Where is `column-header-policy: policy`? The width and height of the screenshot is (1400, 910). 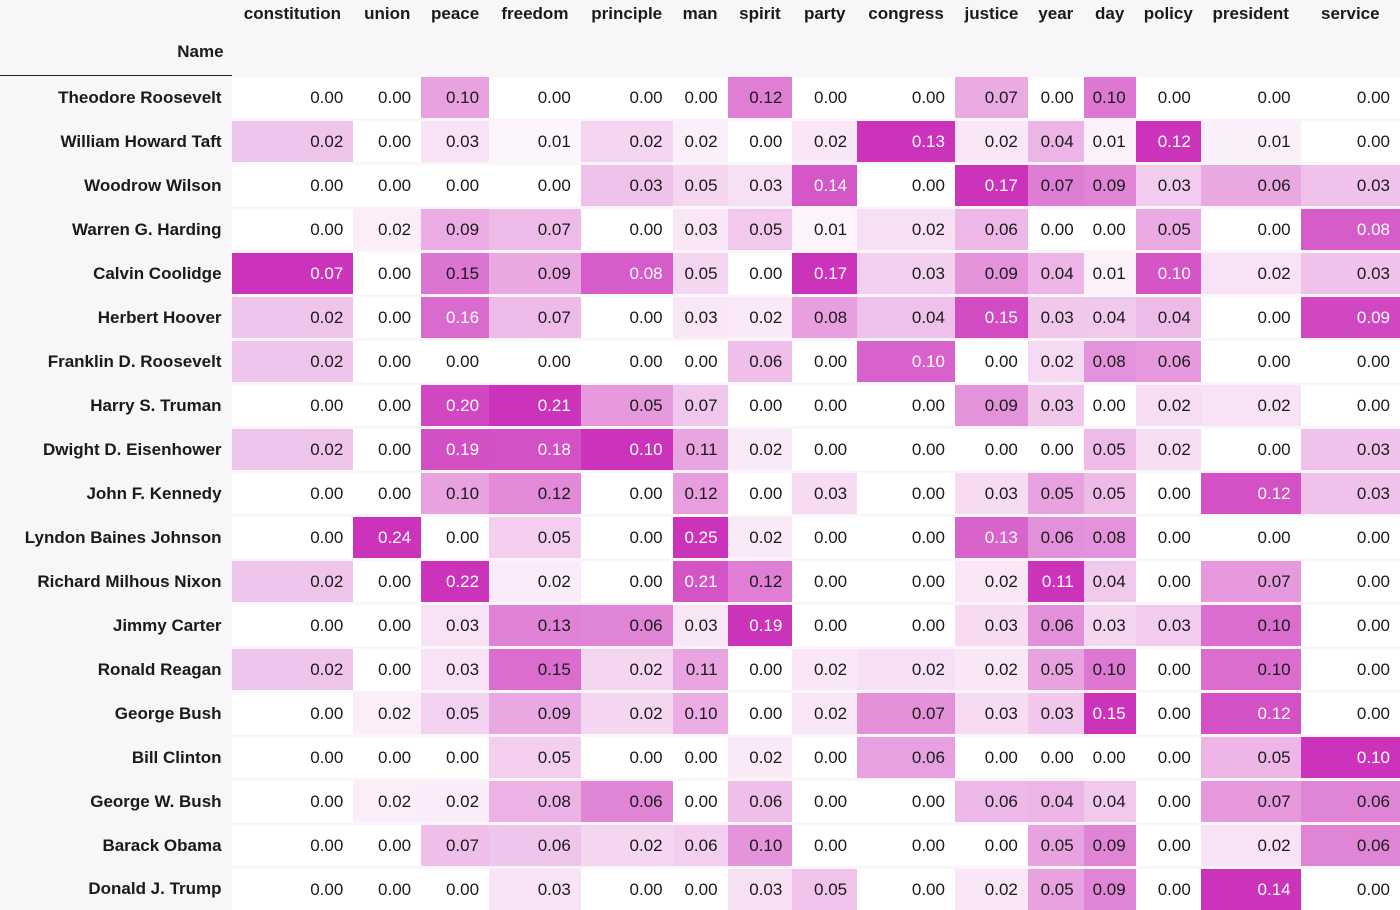
column-header-policy: policy is located at coordinates (1168, 14).